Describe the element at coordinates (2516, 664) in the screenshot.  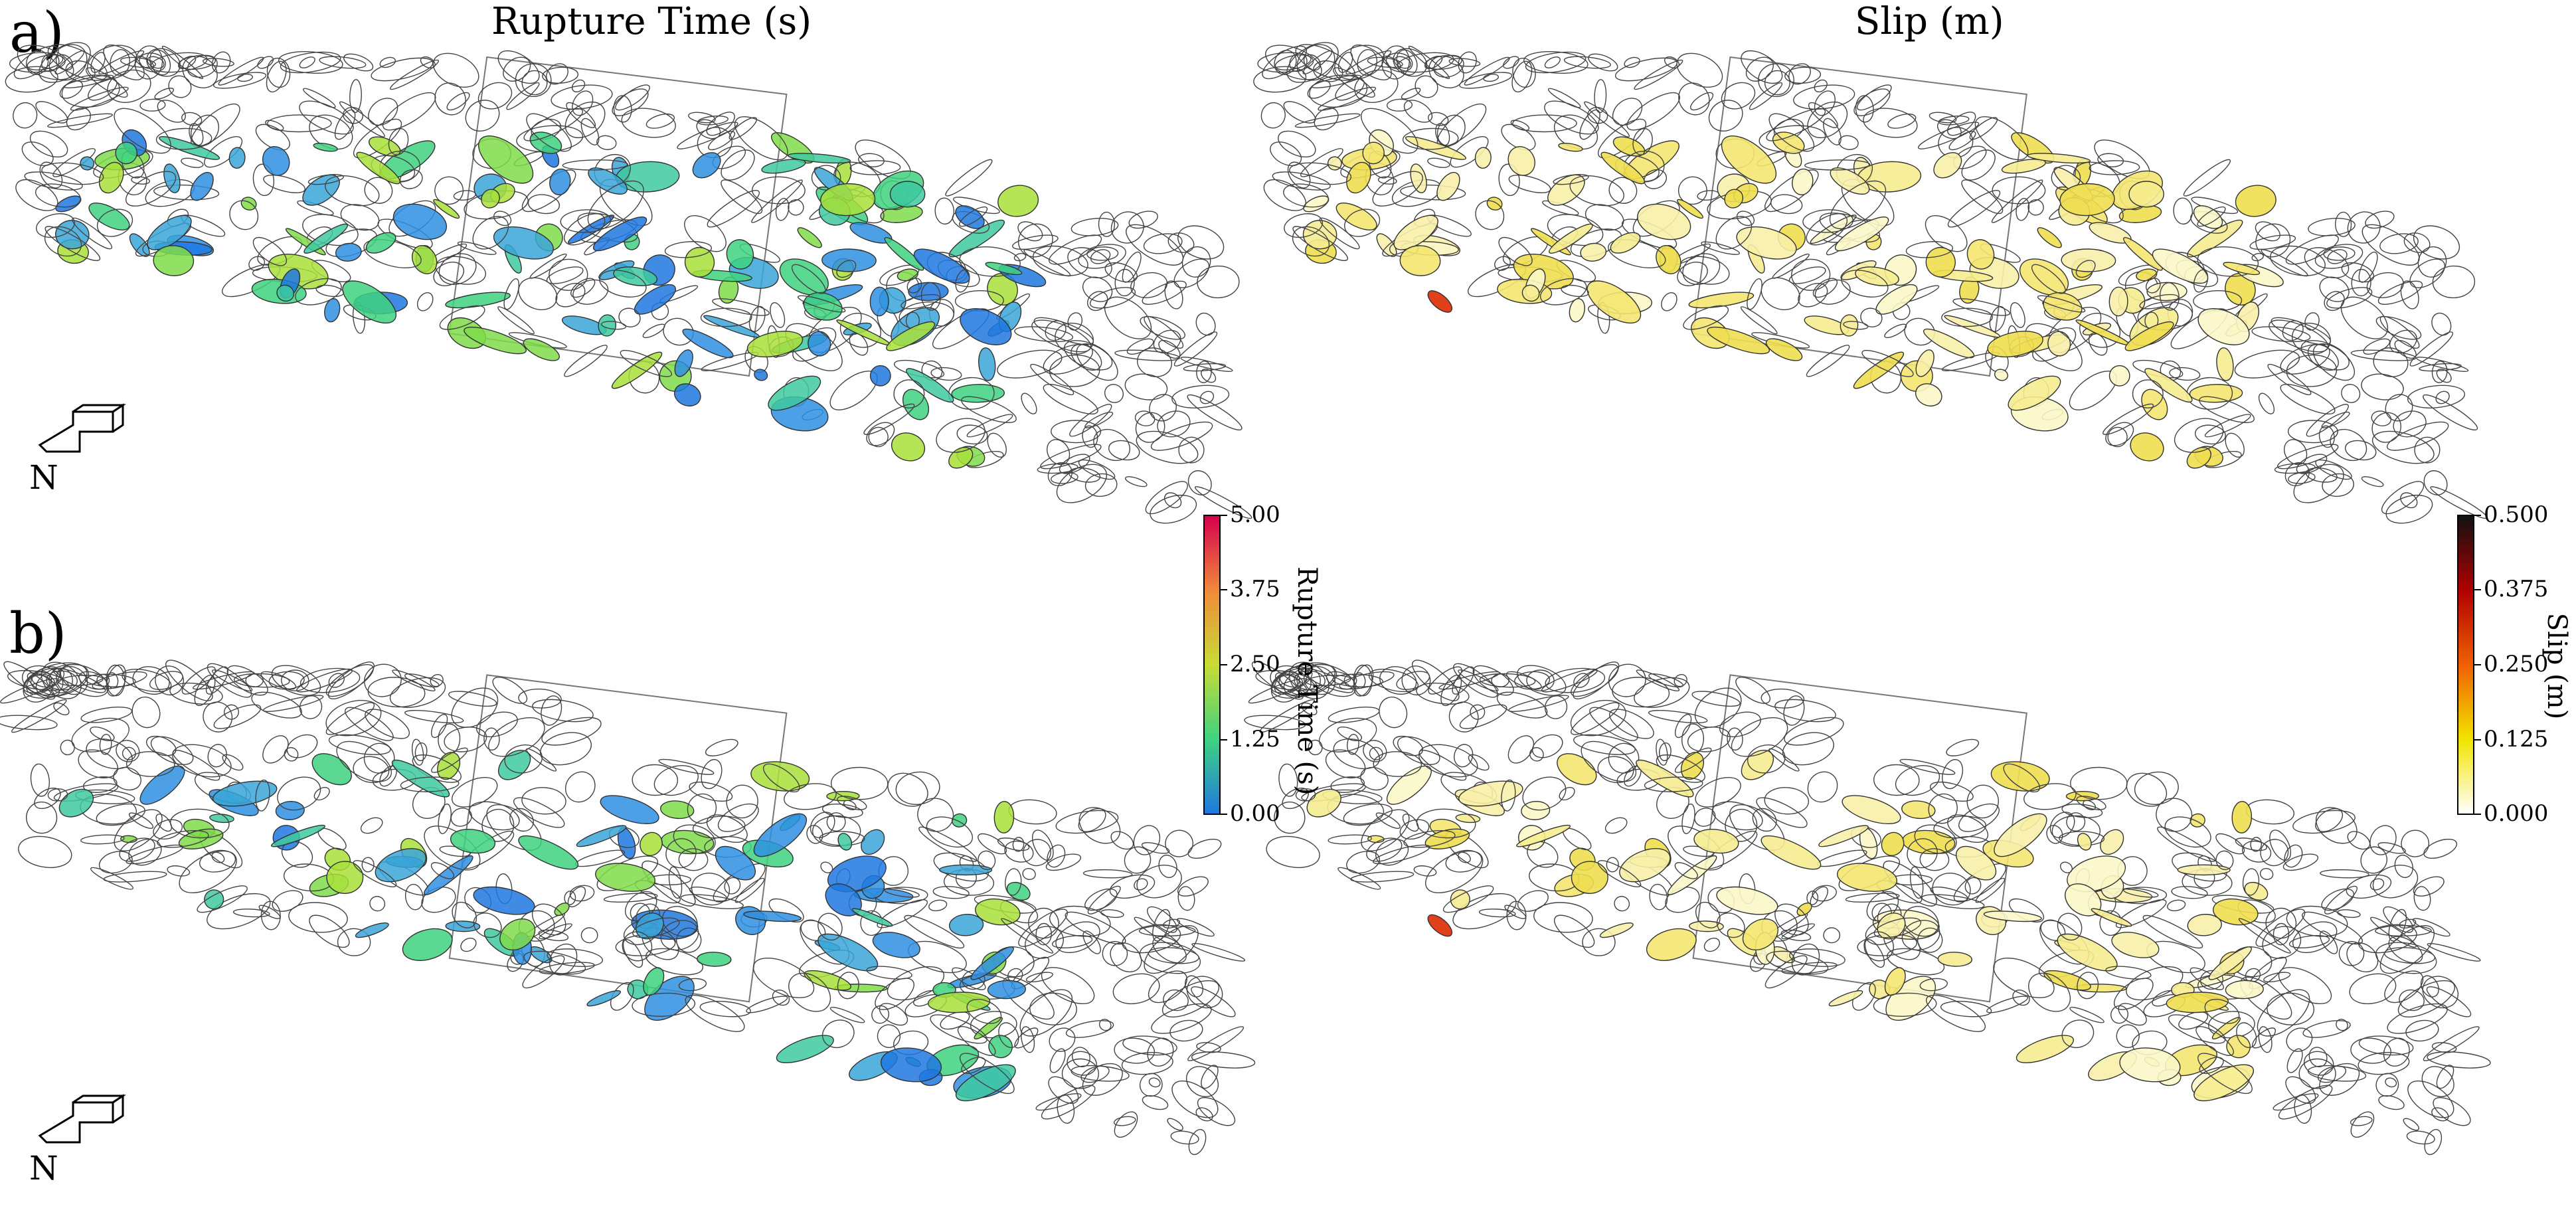
I see `slip-tick-label: 0.250` at that location.